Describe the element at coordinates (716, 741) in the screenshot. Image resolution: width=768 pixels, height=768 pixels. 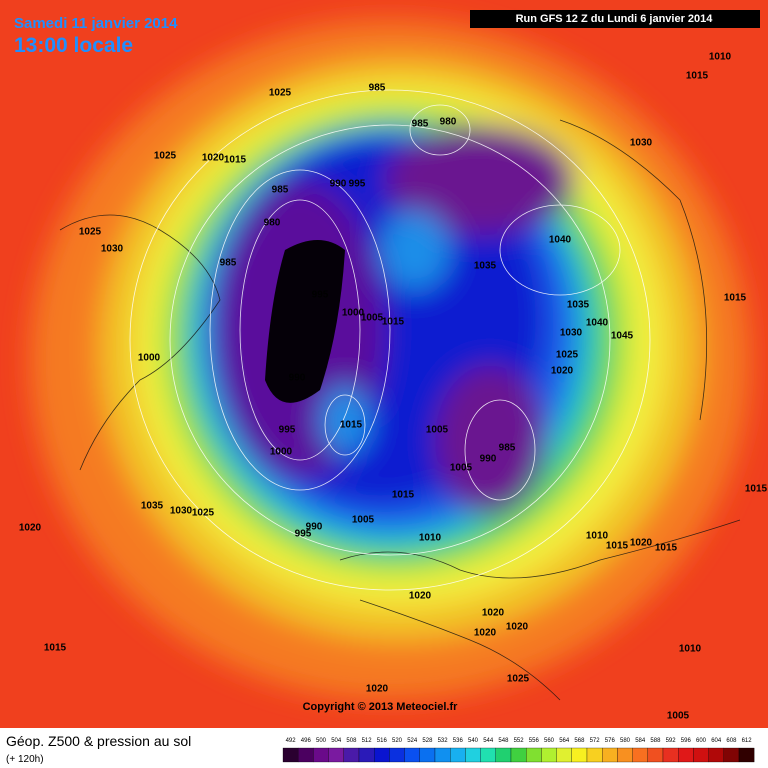
I see `legend-label: 604` at that location.